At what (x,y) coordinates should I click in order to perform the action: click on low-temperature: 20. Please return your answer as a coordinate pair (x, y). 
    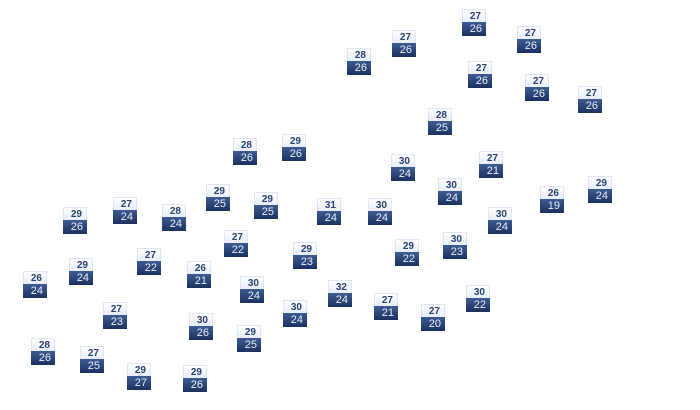
    Looking at the image, I should click on (433, 324).